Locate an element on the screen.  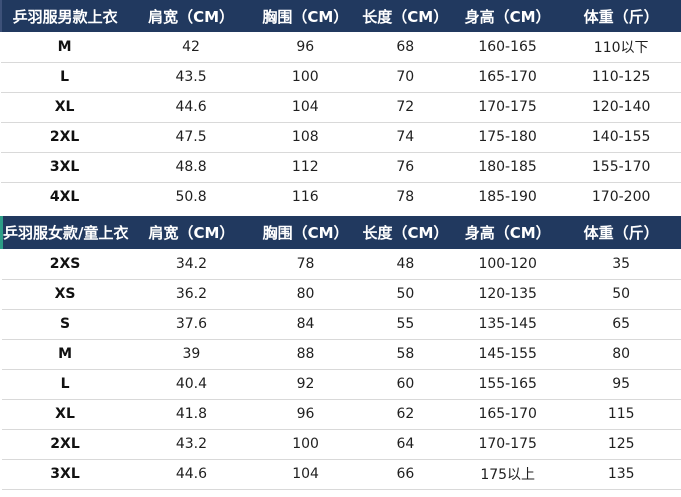
value-cell: 165-170 is located at coordinates (508, 414).